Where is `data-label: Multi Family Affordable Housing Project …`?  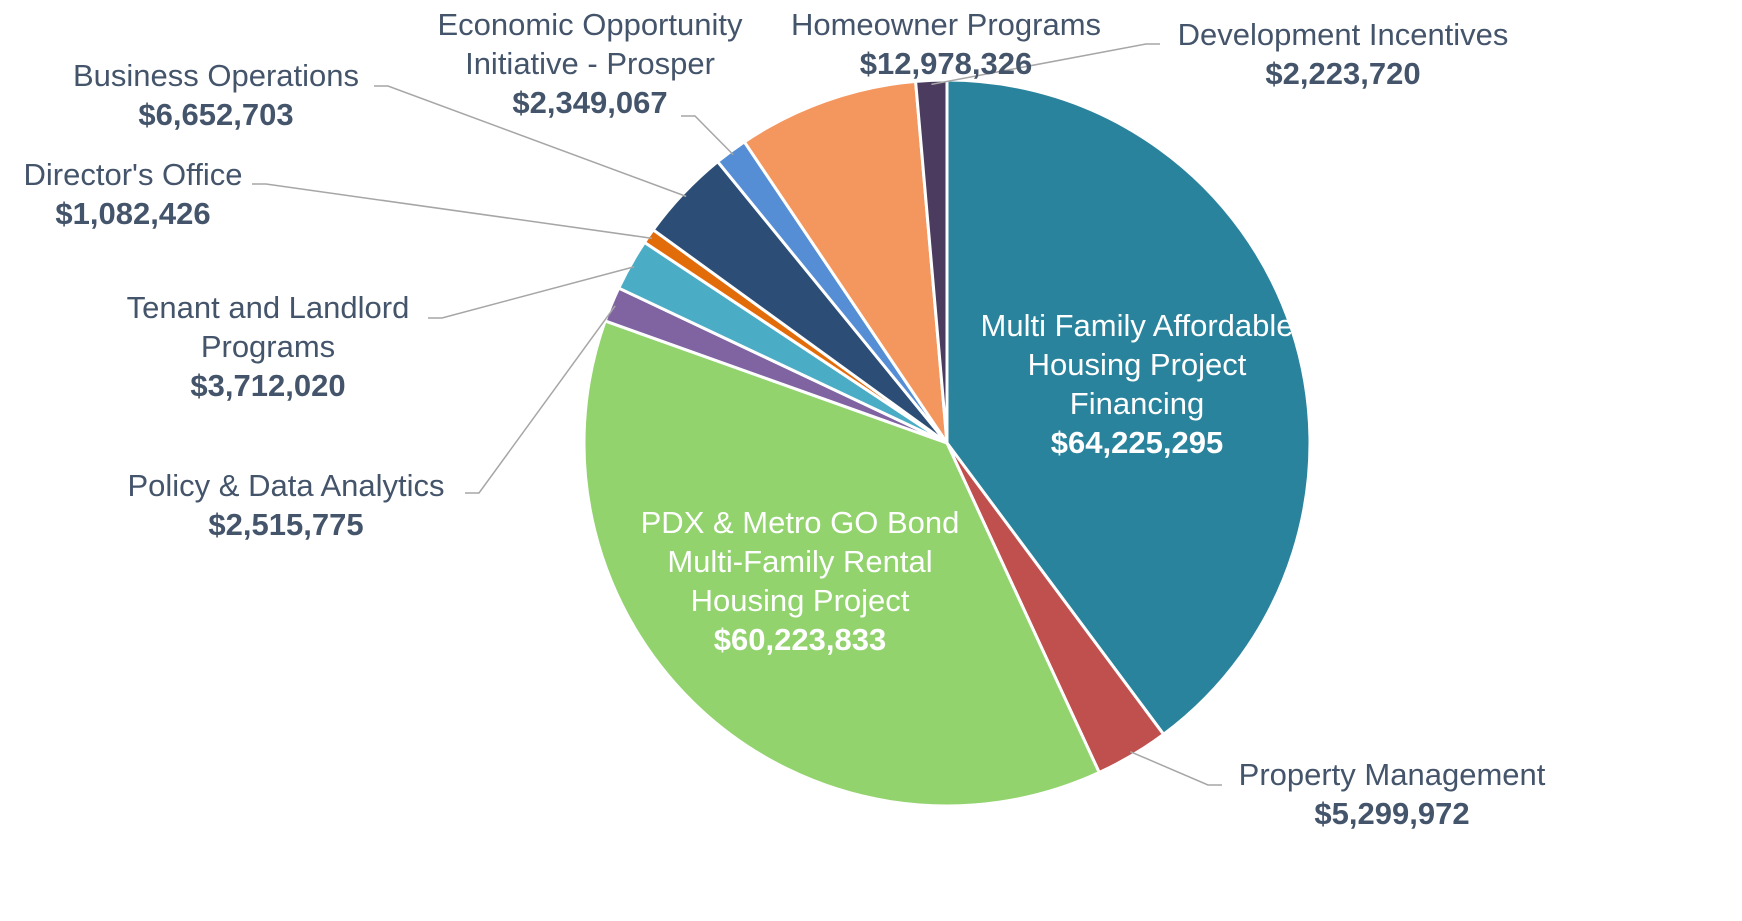
data-label: Multi Family Affordable Housing Project … is located at coordinates (1137, 384).